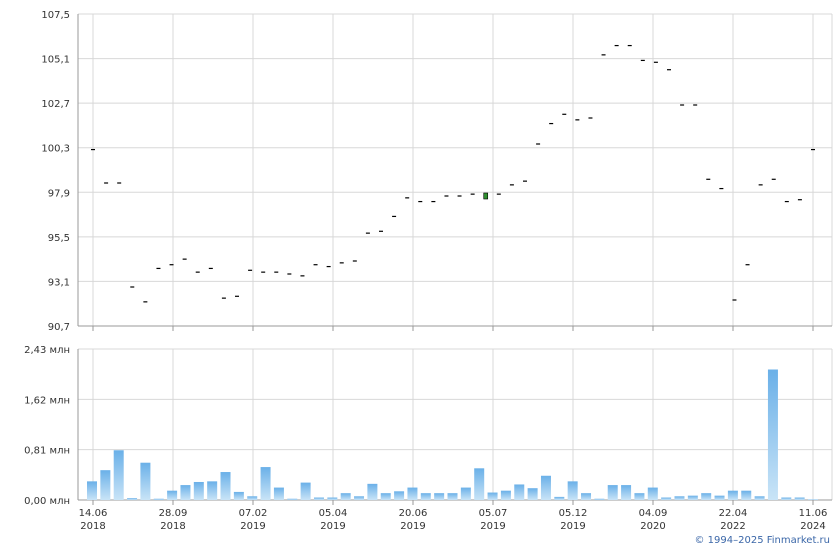 The image size is (840, 550). I want to click on price-y-tick-label: 102,7, so click(55, 104).